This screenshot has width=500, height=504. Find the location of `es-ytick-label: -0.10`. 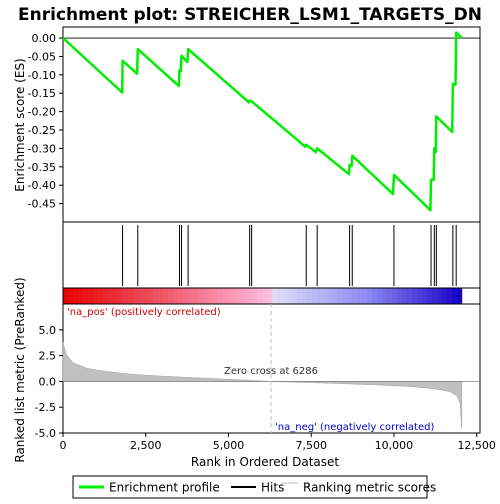

es-ytick-label: -0.10 is located at coordinates (42, 75).